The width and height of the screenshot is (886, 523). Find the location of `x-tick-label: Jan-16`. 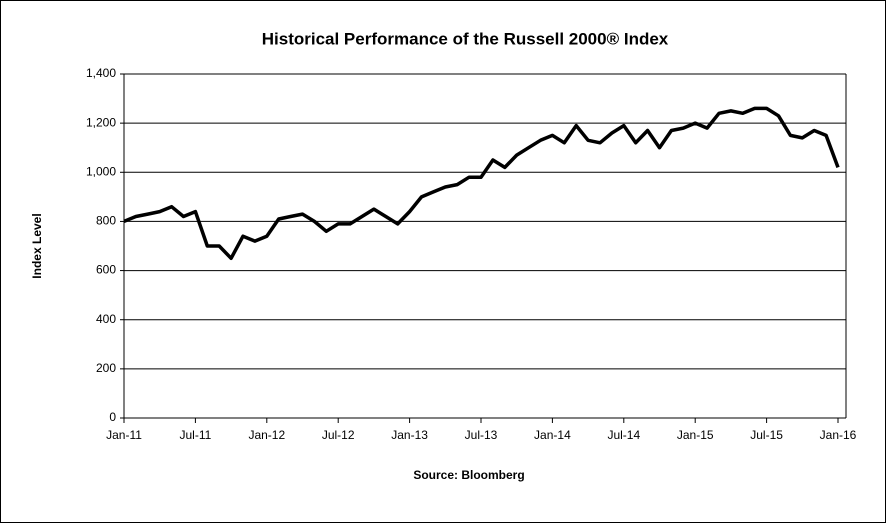

x-tick-label: Jan-16 is located at coordinates (838, 435).